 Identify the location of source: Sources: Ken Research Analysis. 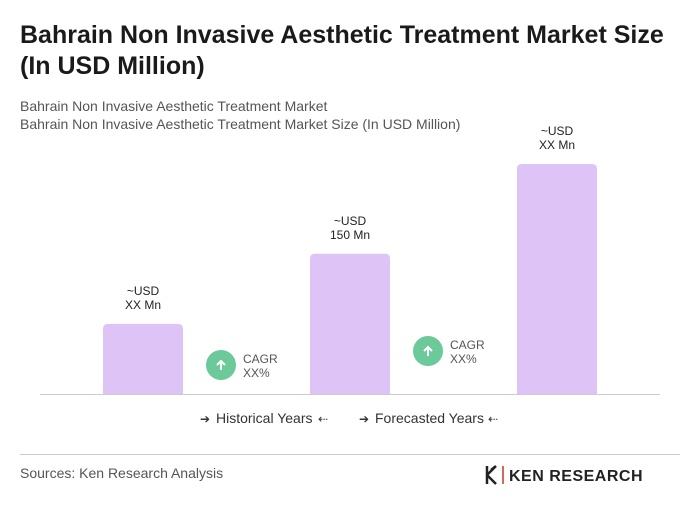
(121, 473).